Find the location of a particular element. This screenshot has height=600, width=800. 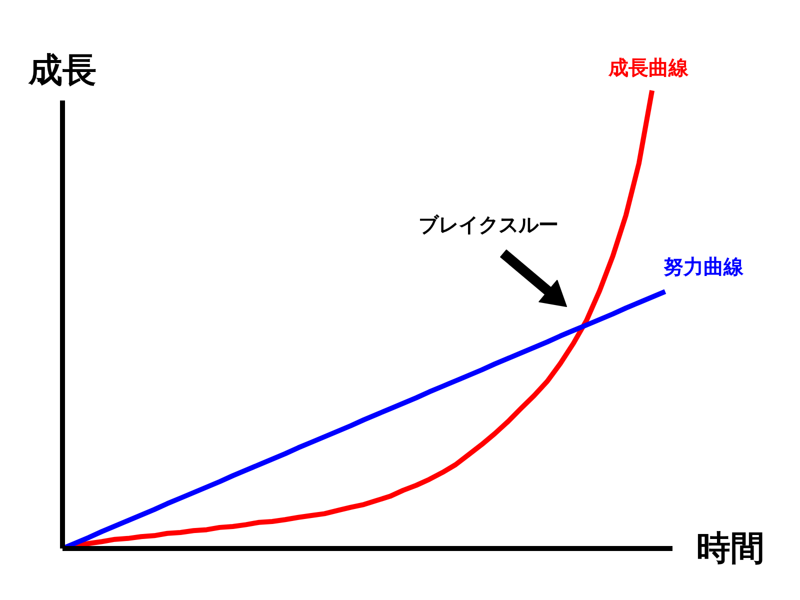

series-label: 成長曲線 is located at coordinates (649, 68).